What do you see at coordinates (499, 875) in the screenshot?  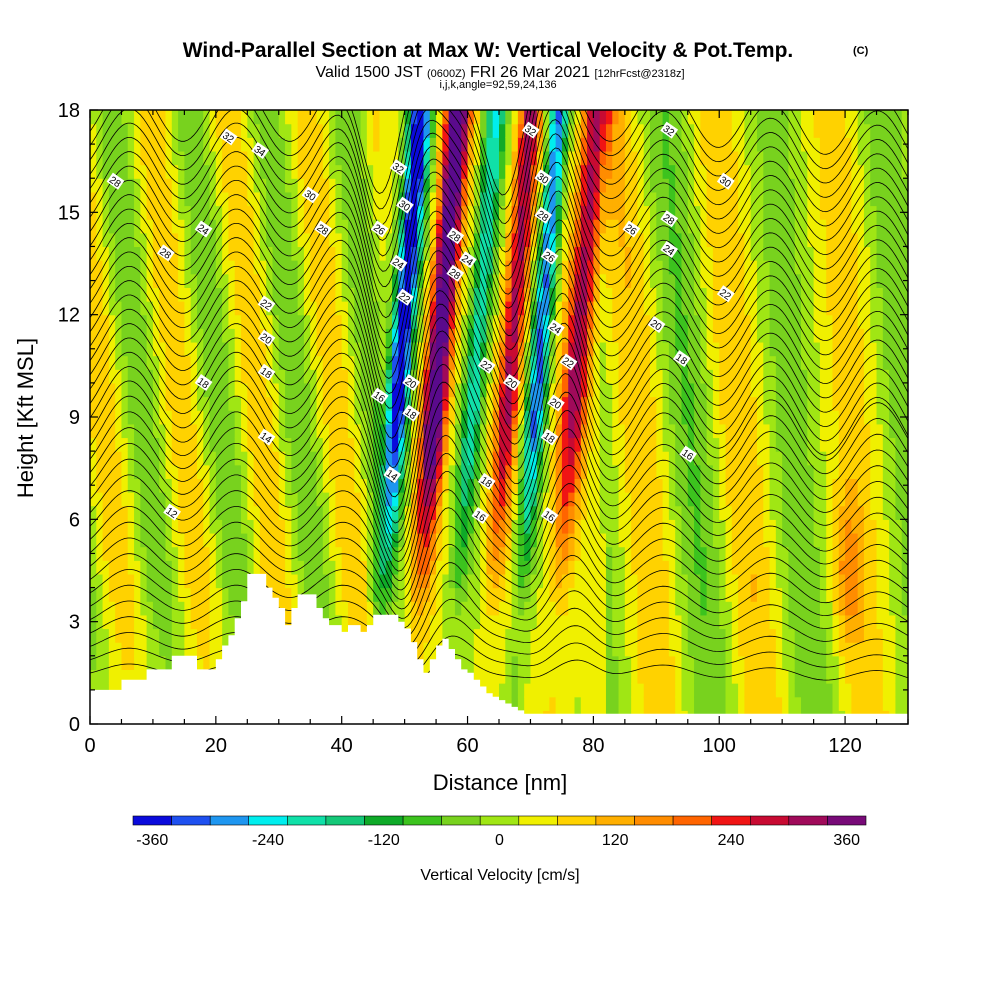 I see `colorbar-title: Vertical Velocity [cm/s]` at bounding box center [499, 875].